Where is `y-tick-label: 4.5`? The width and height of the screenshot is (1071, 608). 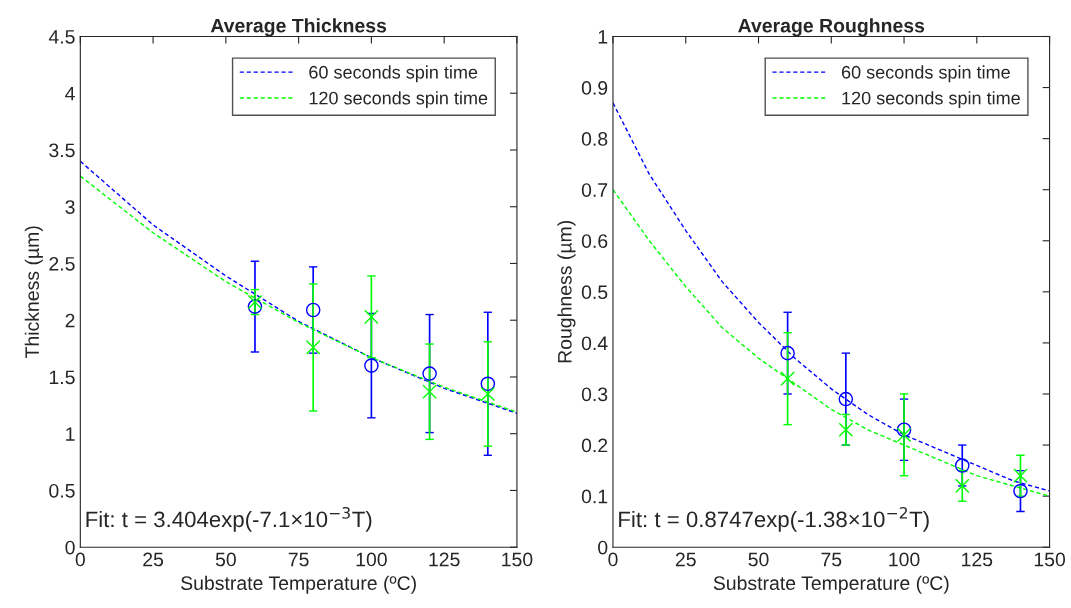
y-tick-label: 4.5 is located at coordinates (61, 37).